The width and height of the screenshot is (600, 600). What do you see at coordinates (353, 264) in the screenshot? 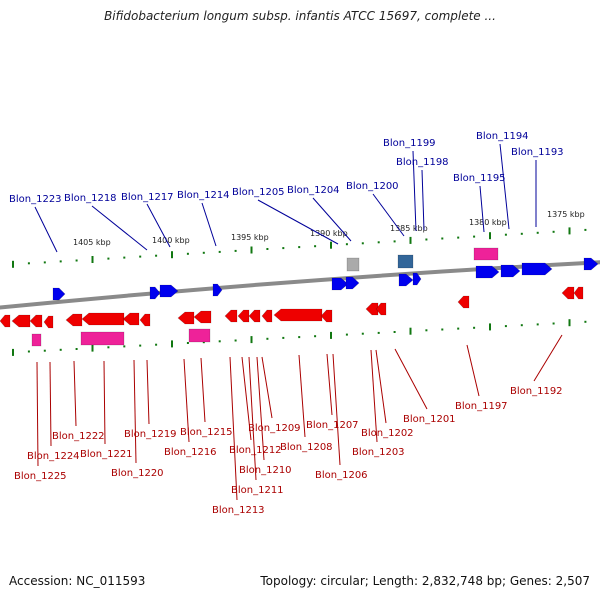
I see `pseudogene-block` at bounding box center [353, 264].